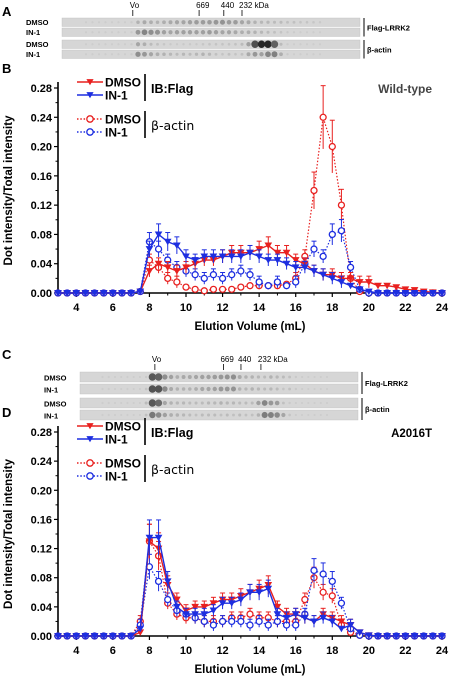 The image size is (454, 684). I want to click on y-tick-label: 0.08, so click(41, 235).